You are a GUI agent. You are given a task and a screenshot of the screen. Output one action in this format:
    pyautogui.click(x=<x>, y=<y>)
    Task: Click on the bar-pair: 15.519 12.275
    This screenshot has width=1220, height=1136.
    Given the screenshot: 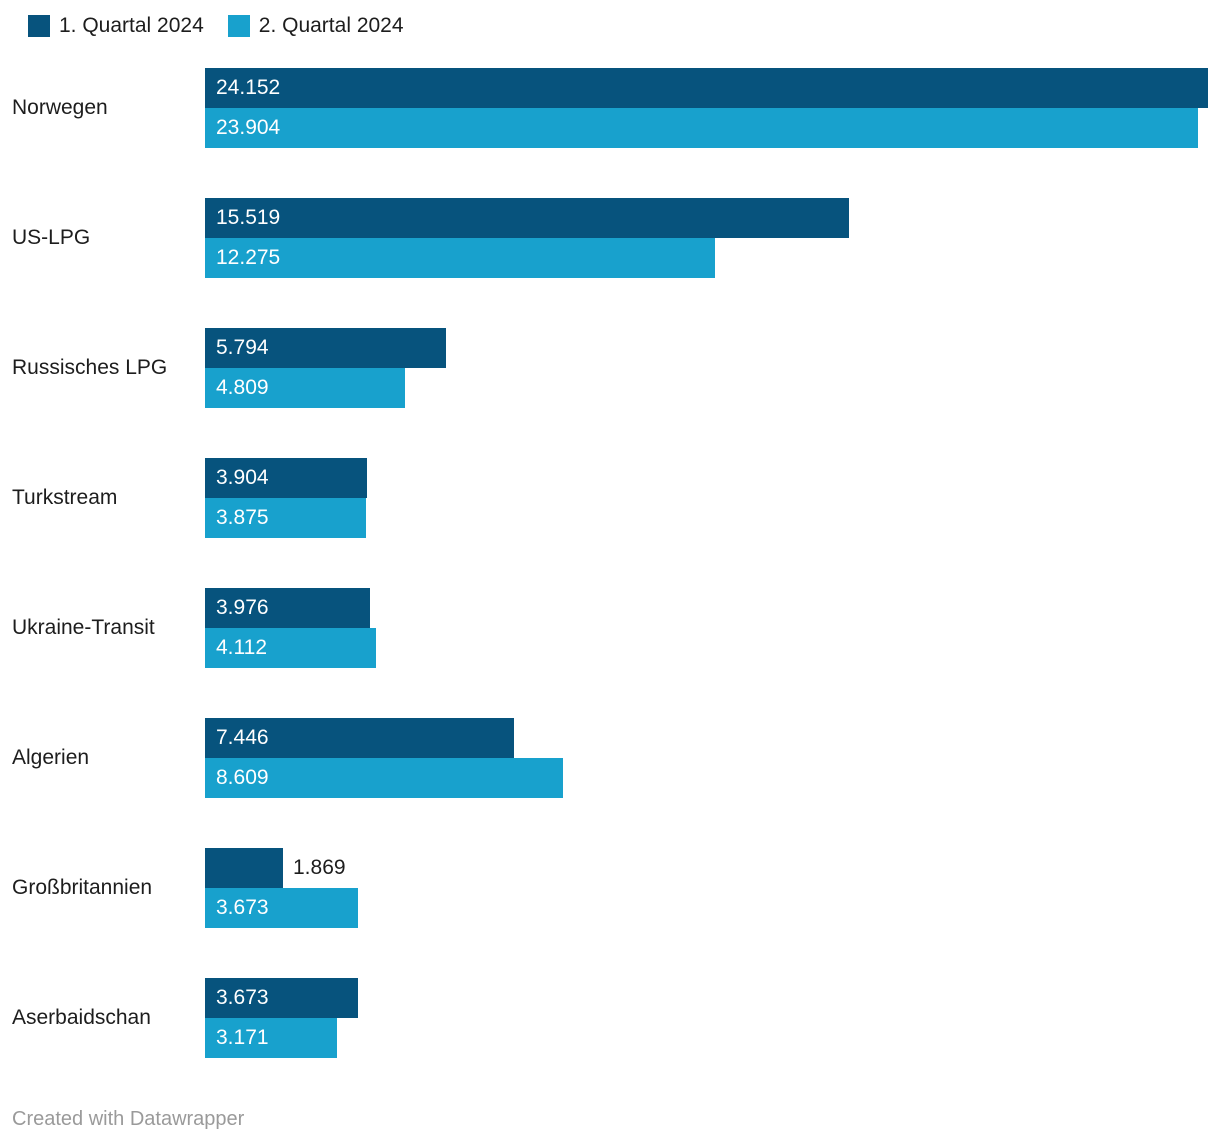 What is the action you would take?
    pyautogui.click(x=527, y=238)
    